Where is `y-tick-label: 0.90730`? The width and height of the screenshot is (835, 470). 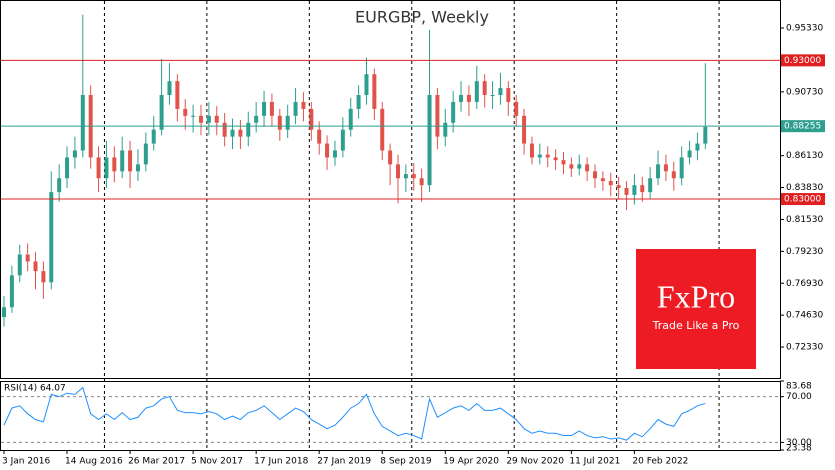
y-tick-label: 0.90730 is located at coordinates (804, 92).